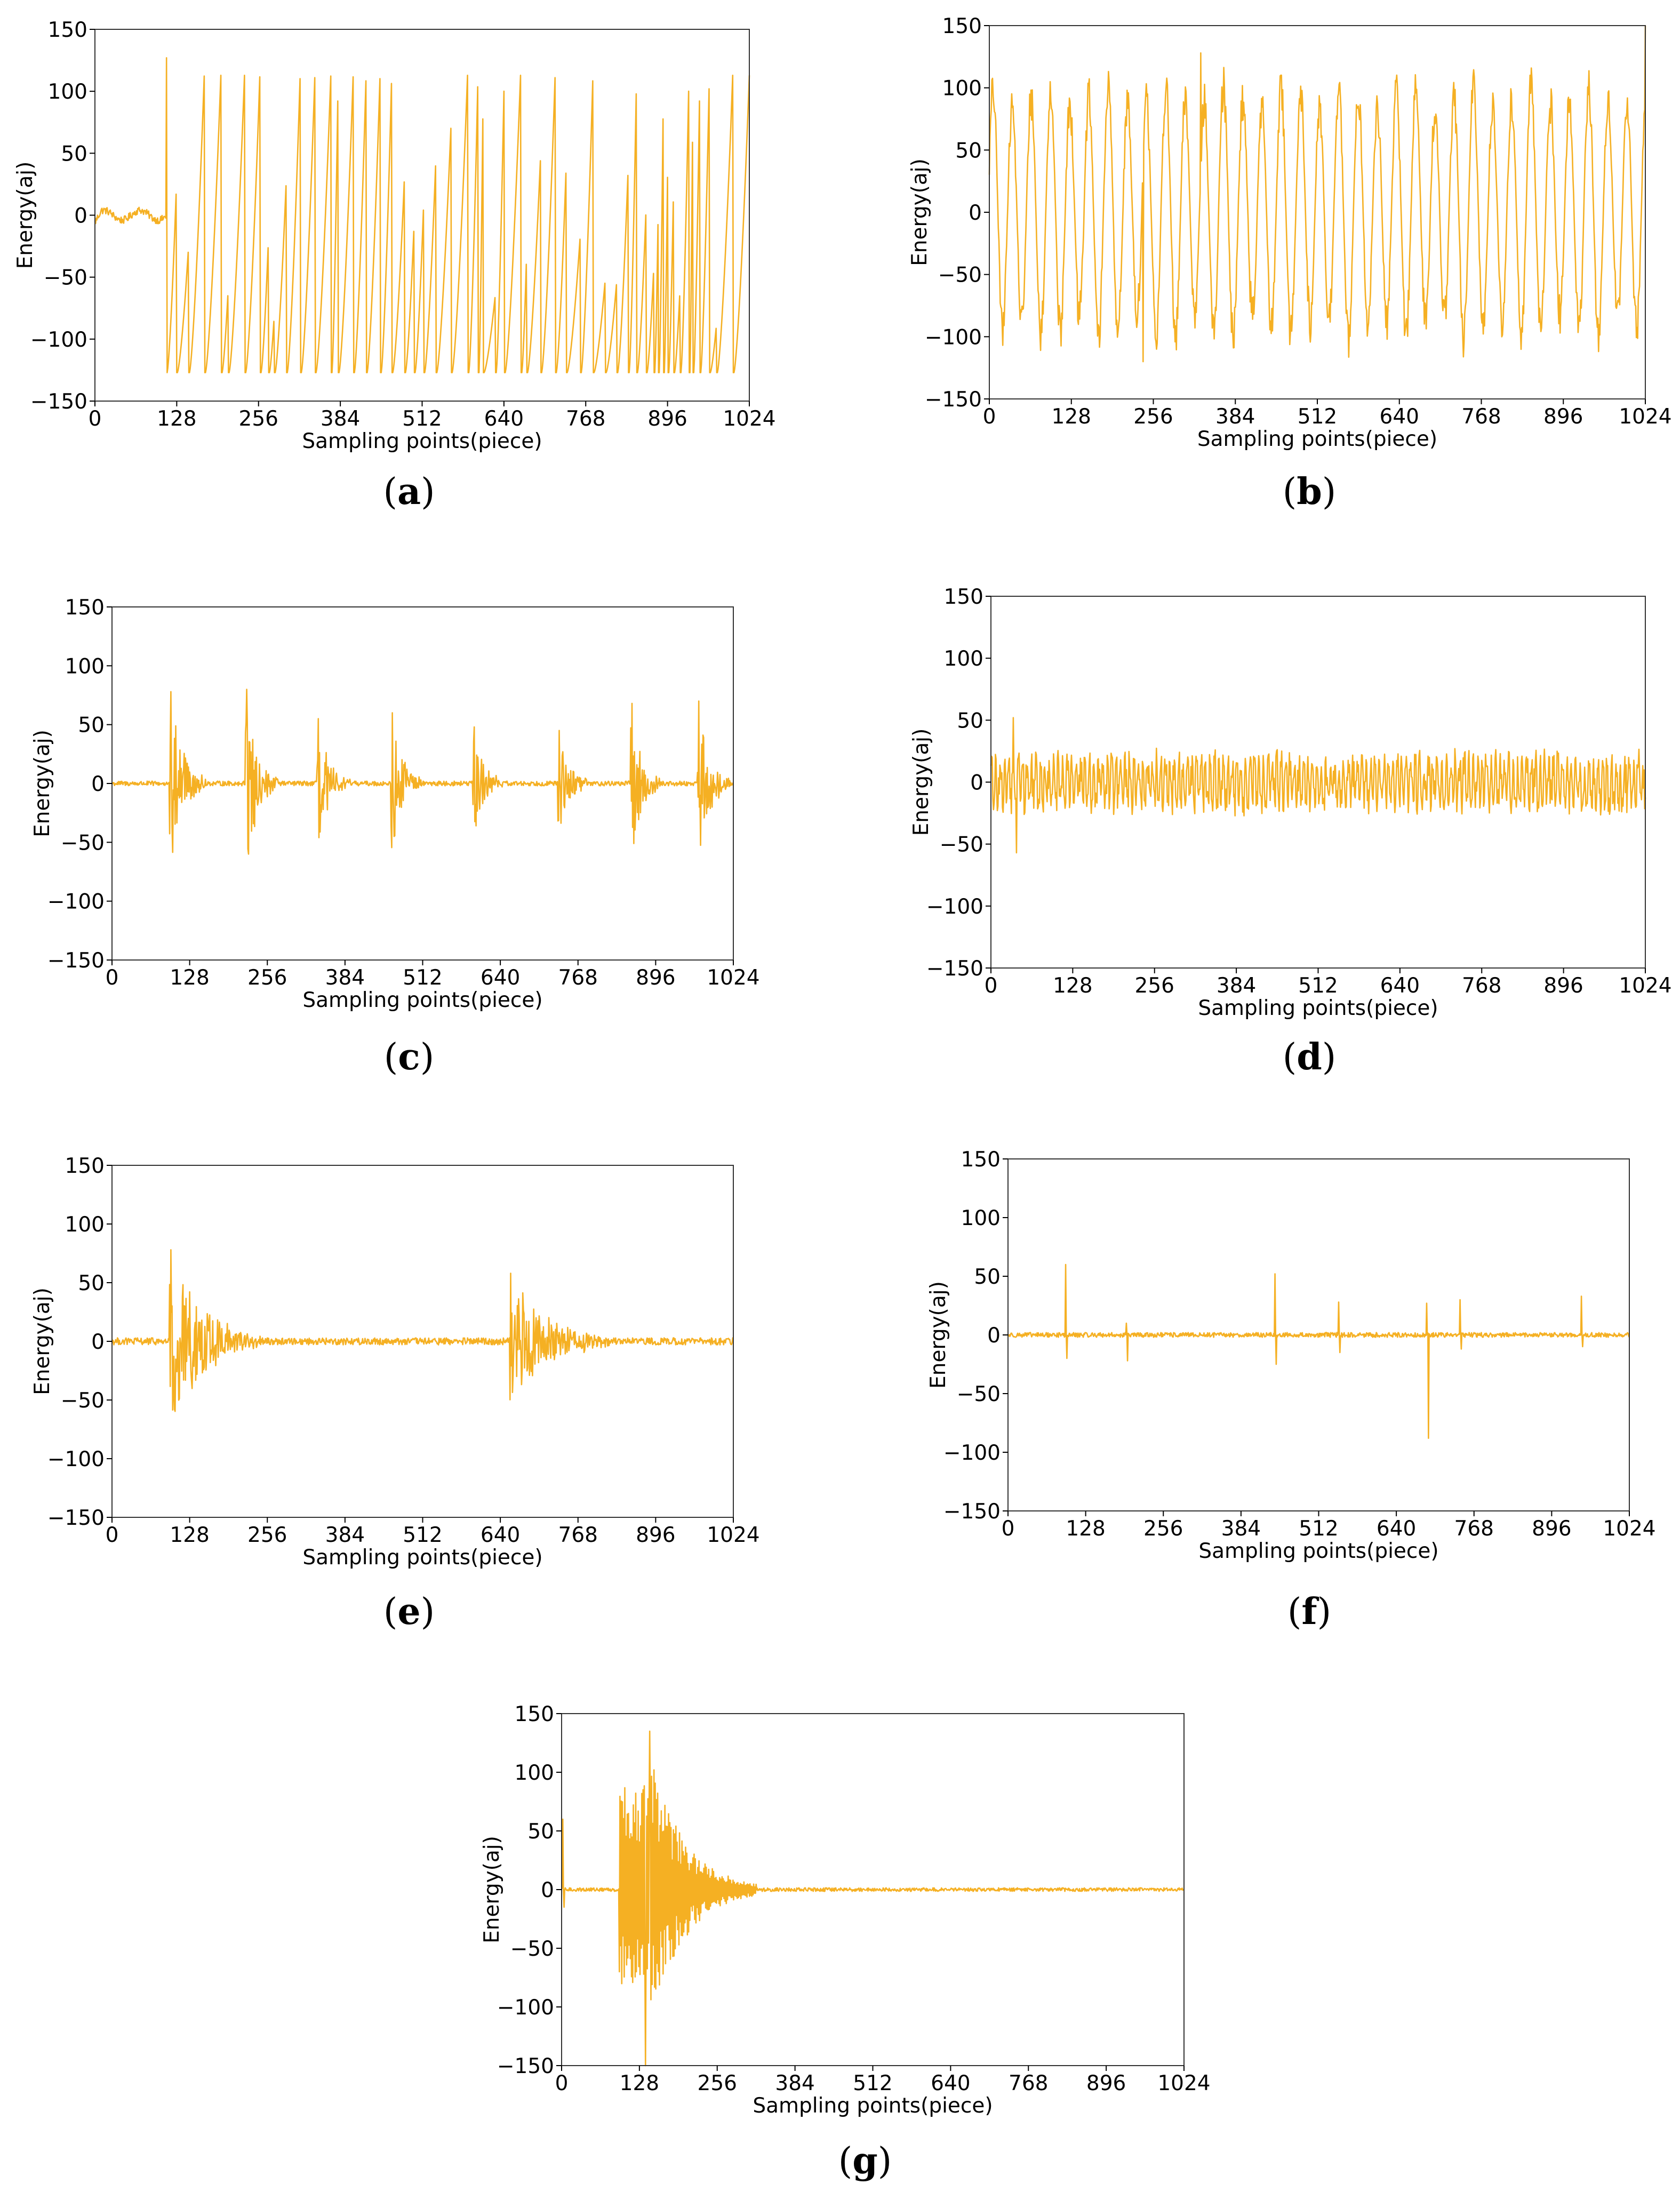  What do you see at coordinates (409, 491) in the screenshot?
I see `caption-a: (a)` at bounding box center [409, 491].